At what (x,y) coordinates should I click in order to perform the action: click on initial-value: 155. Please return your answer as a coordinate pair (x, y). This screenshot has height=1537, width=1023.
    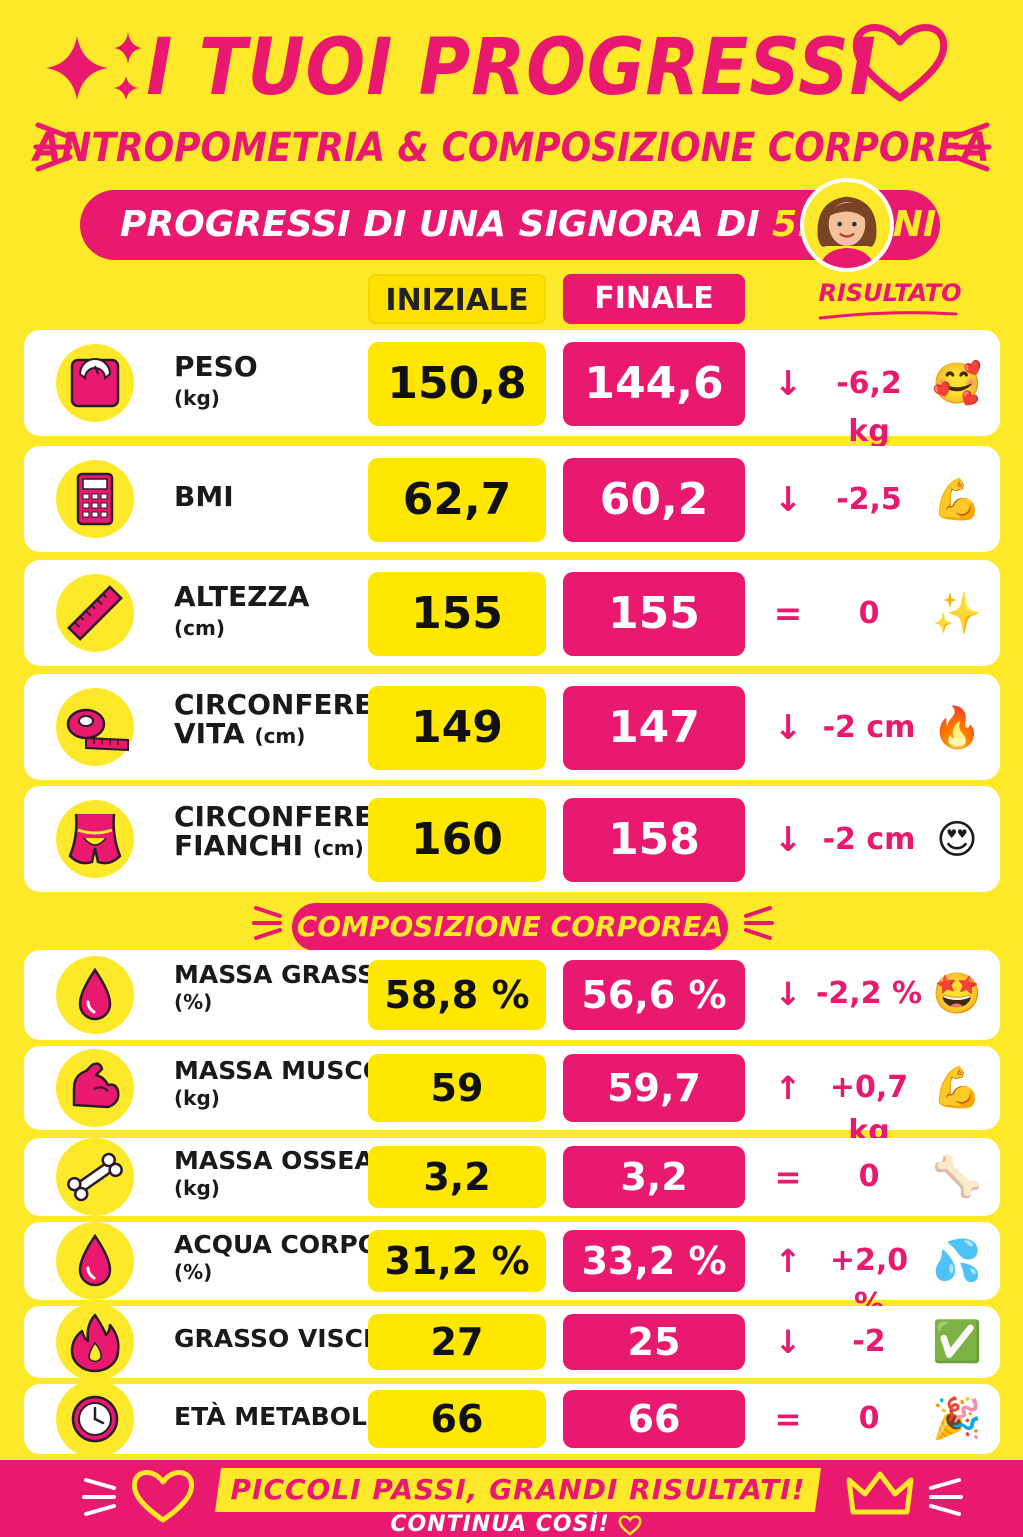
    Looking at the image, I should click on (457, 614).